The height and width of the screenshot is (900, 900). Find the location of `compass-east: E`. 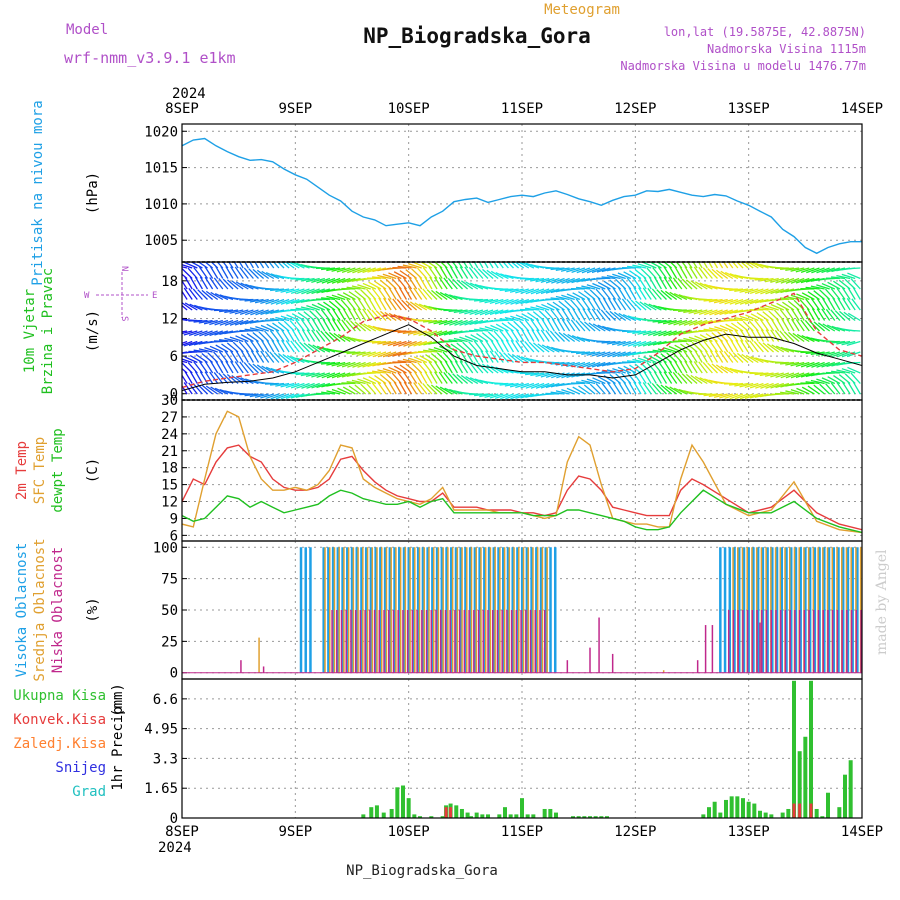

compass-east: E is located at coordinates (154, 296).